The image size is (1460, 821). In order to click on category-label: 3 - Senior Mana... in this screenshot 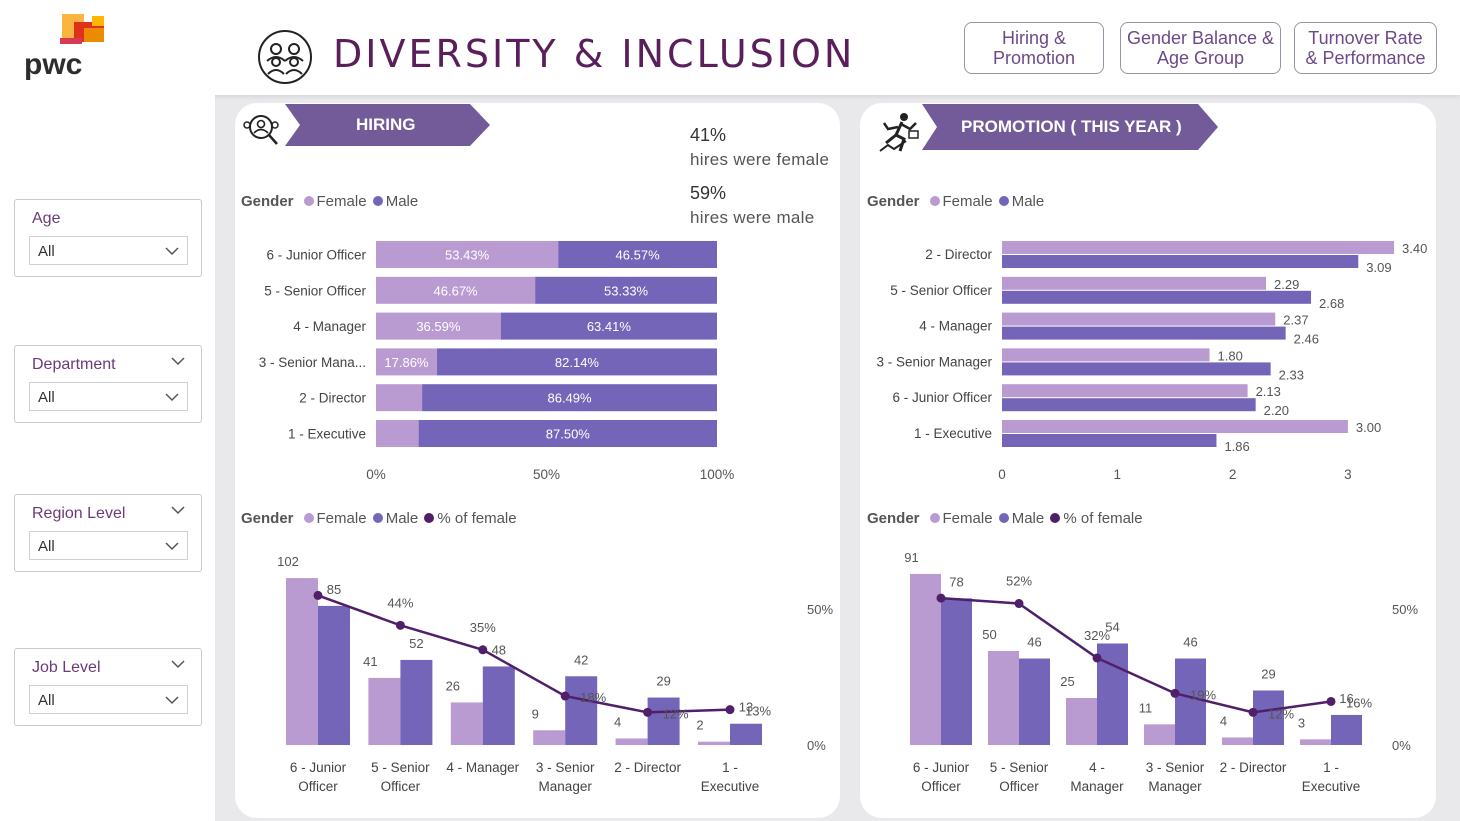, I will do `click(312, 362)`.